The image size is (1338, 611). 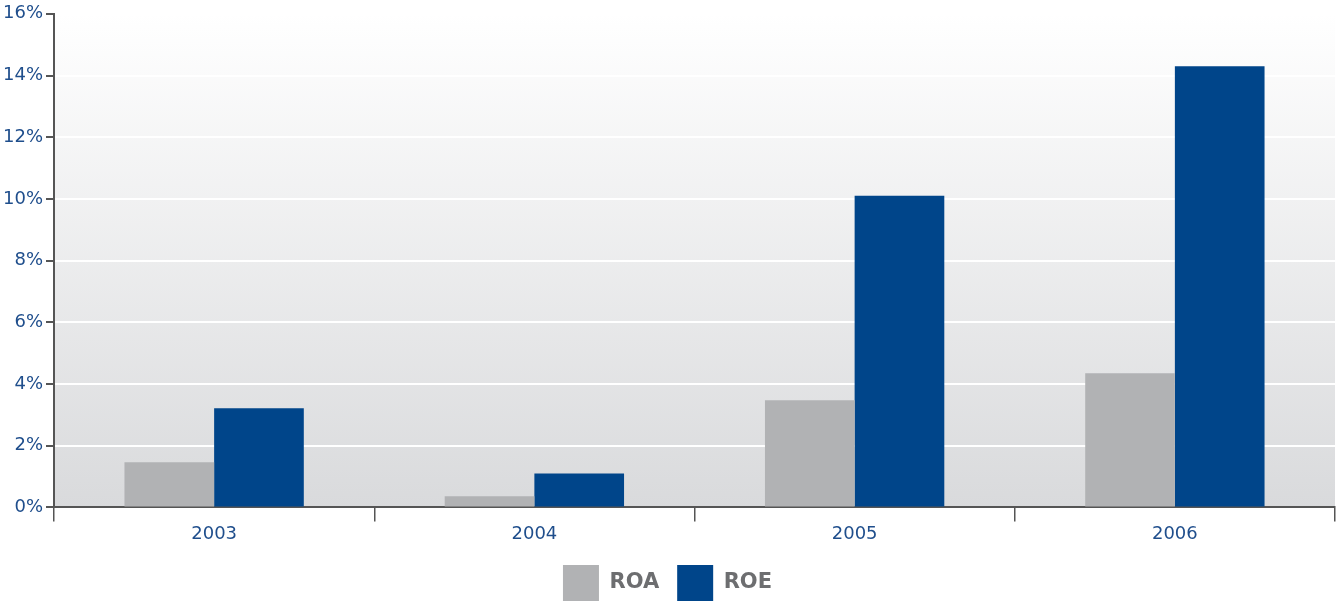 What do you see at coordinates (748, 581) in the screenshot?
I see `legend-label: ROE` at bounding box center [748, 581].